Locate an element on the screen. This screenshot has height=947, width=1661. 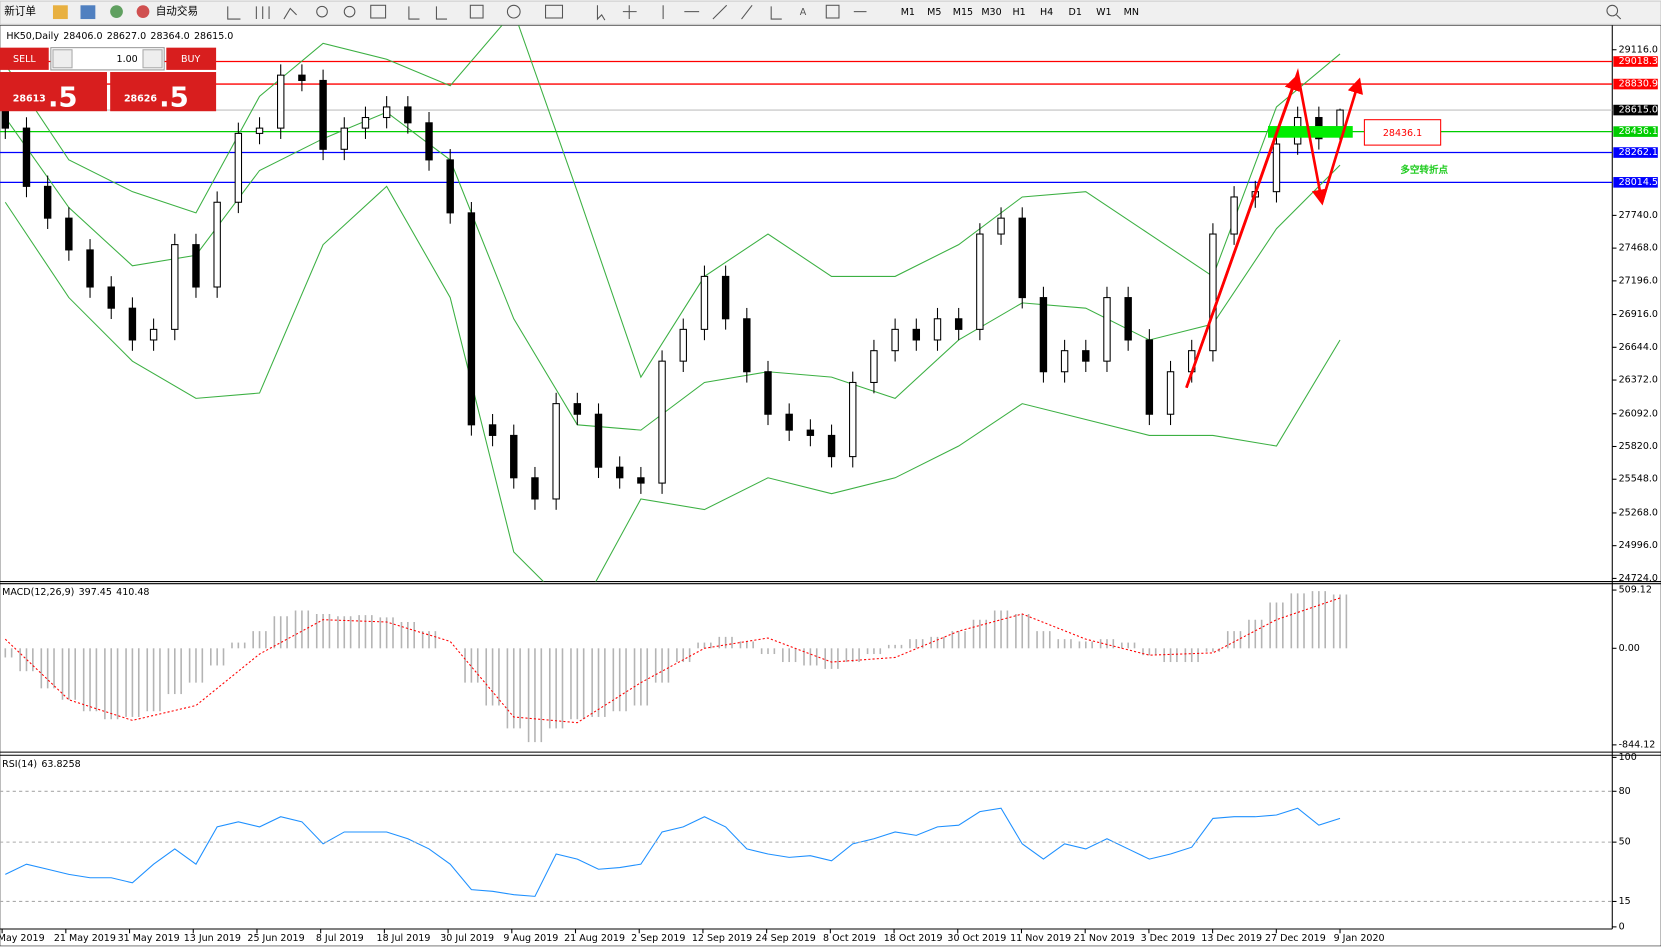
sell-label: SELL is located at coordinates (24, 59).